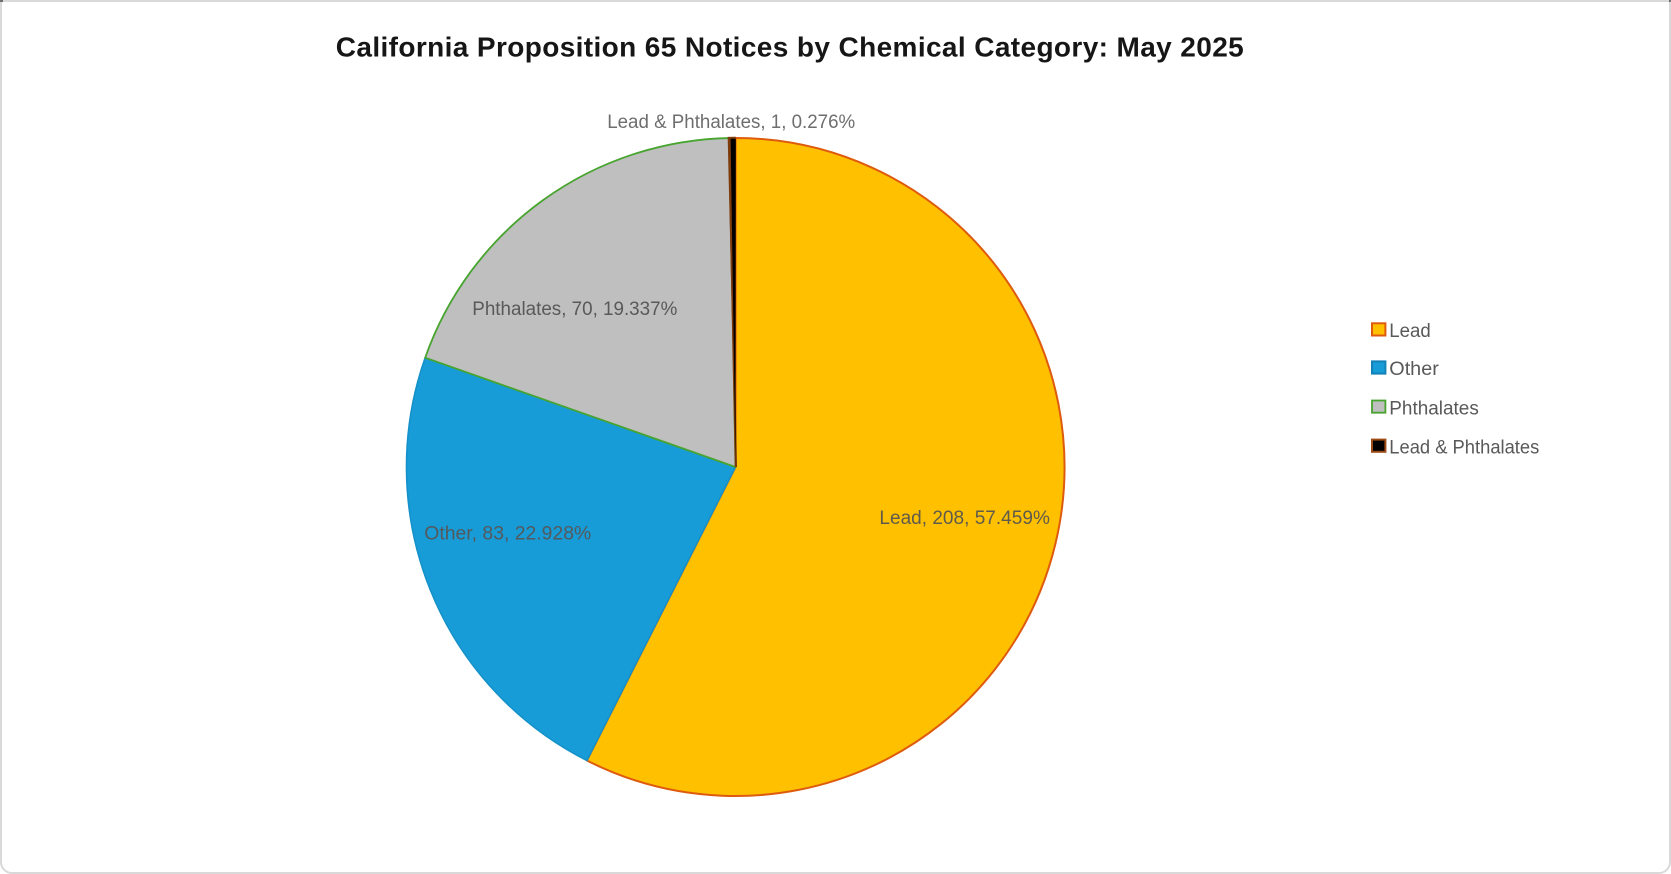 The image size is (1671, 874). What do you see at coordinates (507, 533) in the screenshot?
I see `svg-text: Other, 83, 22.928%` at bounding box center [507, 533].